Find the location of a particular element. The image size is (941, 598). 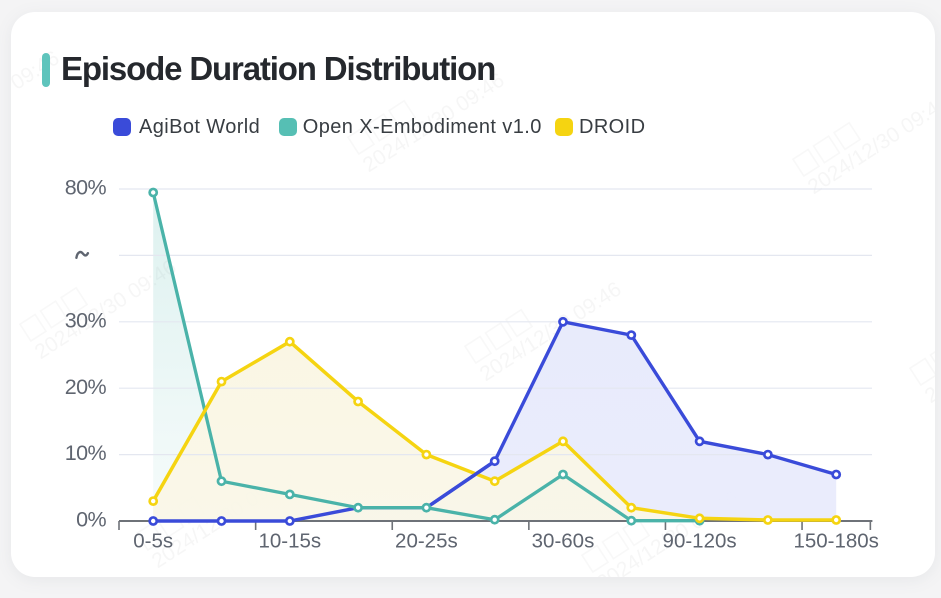

svg-text: 150-180s is located at coordinates (835, 541).